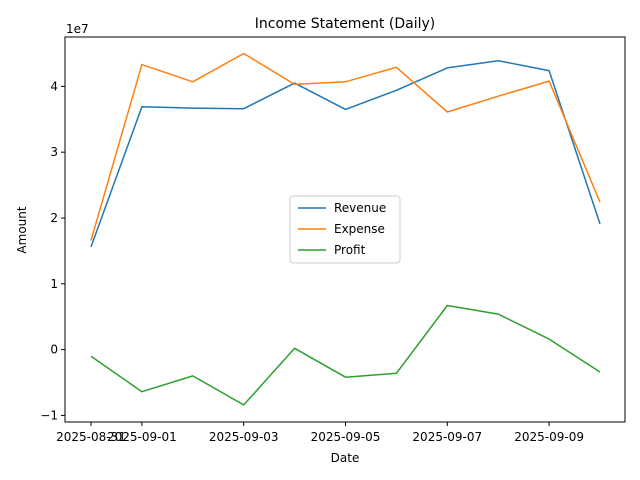  I want to click on y-tick-label: 2, so click(54, 218).